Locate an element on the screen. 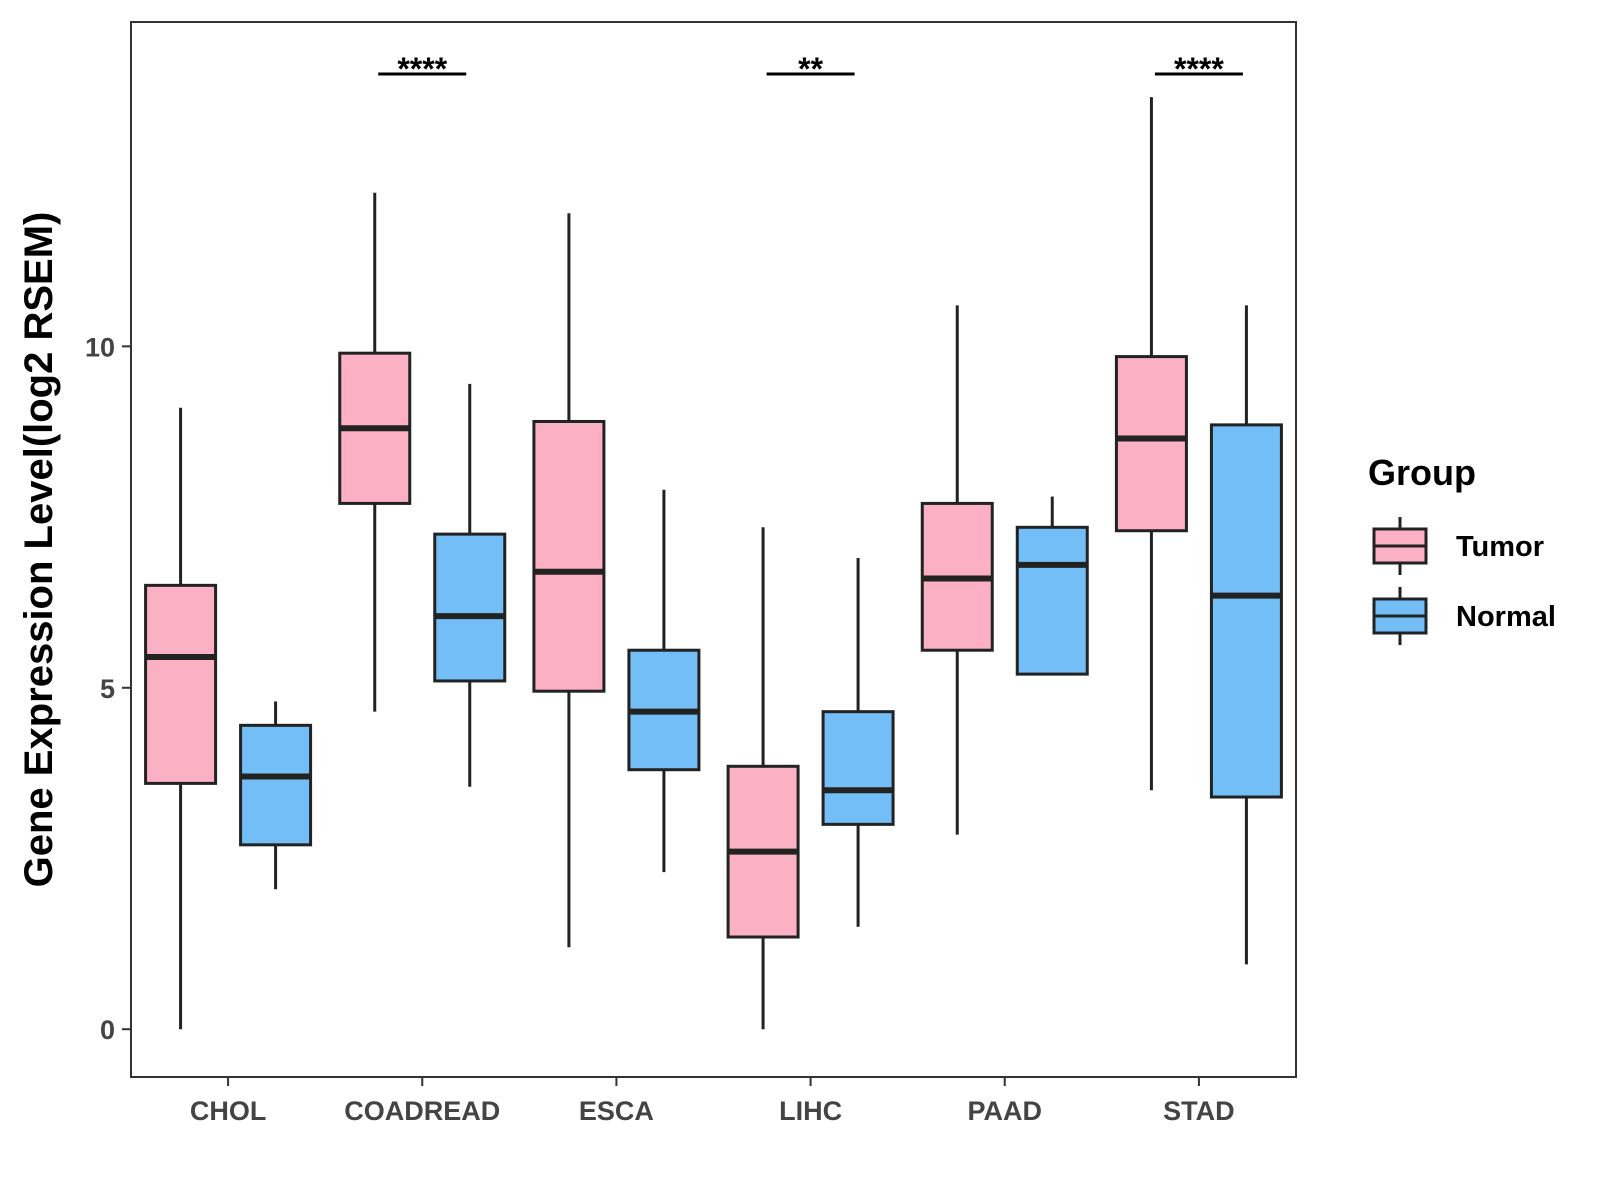  significance-label: ** is located at coordinates (810, 69).